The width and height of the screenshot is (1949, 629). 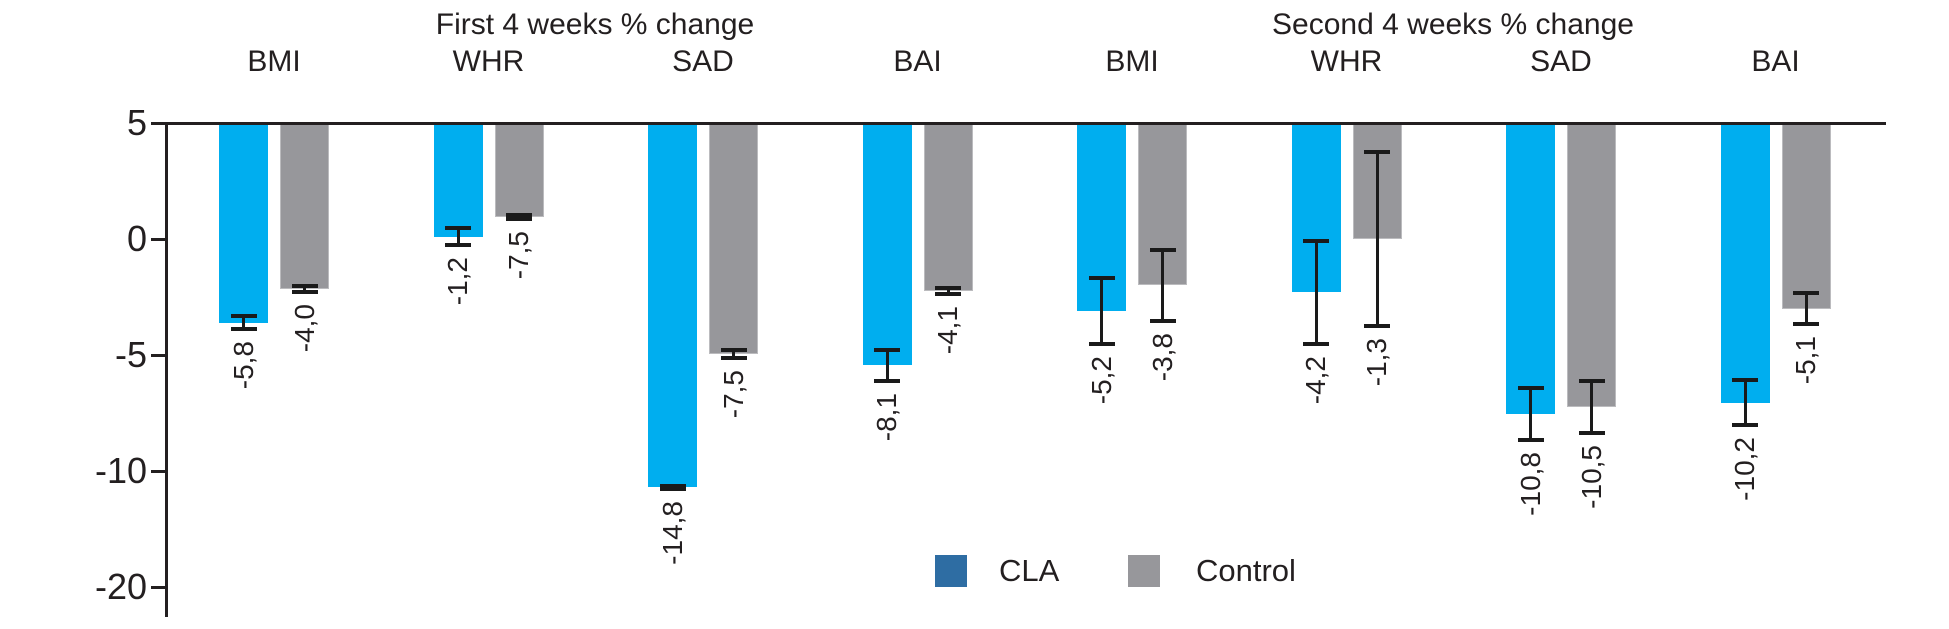 What do you see at coordinates (1805, 360) in the screenshot?
I see `bar-value-text: -5,1` at bounding box center [1805, 360].